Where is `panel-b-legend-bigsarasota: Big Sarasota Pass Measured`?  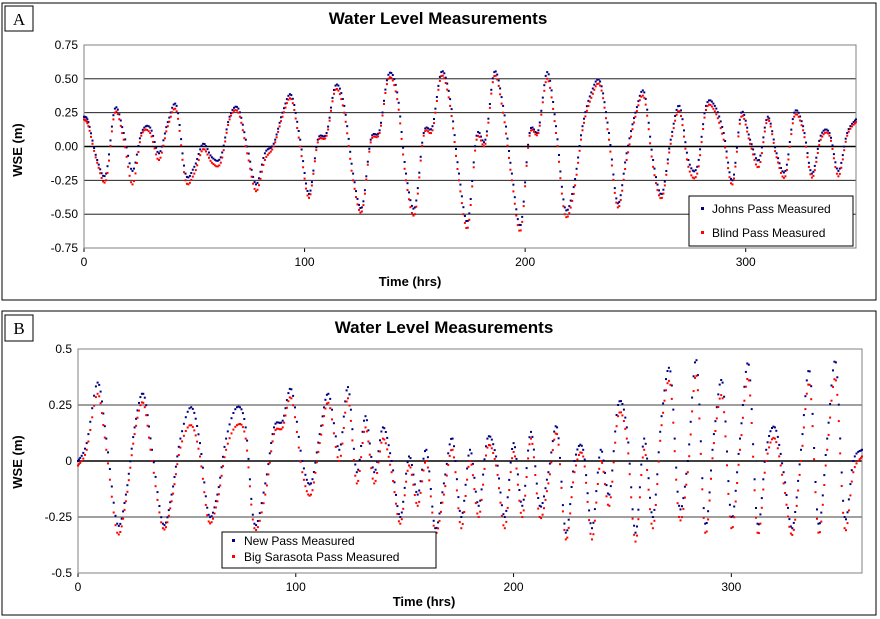
panel-b-legend-bigsarasota: Big Sarasota Pass Measured is located at coordinates (321, 557).